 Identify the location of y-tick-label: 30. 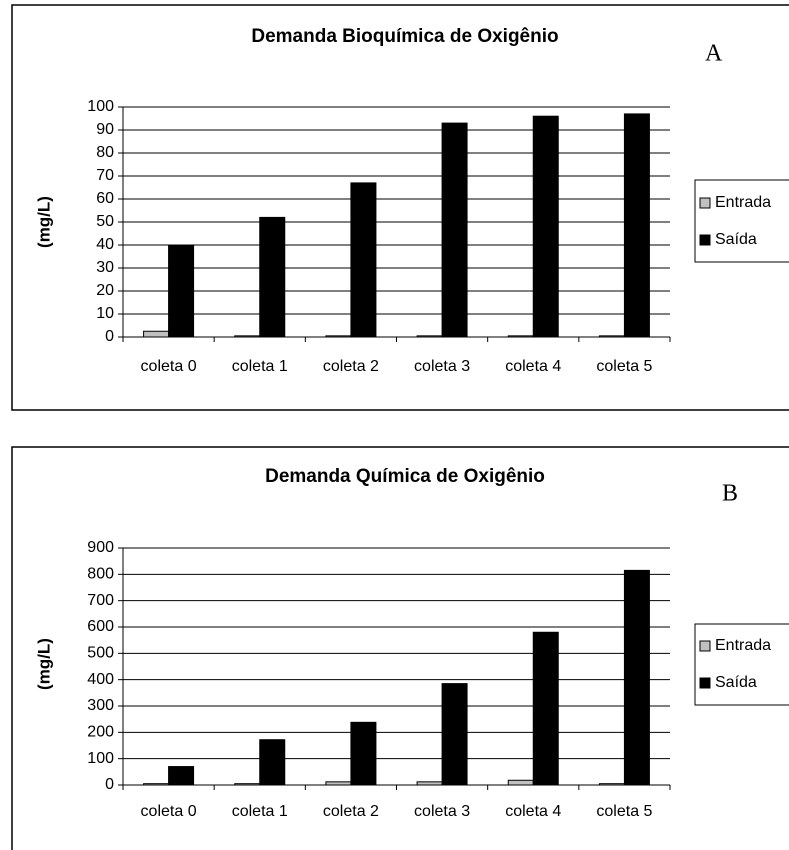
(105, 267).